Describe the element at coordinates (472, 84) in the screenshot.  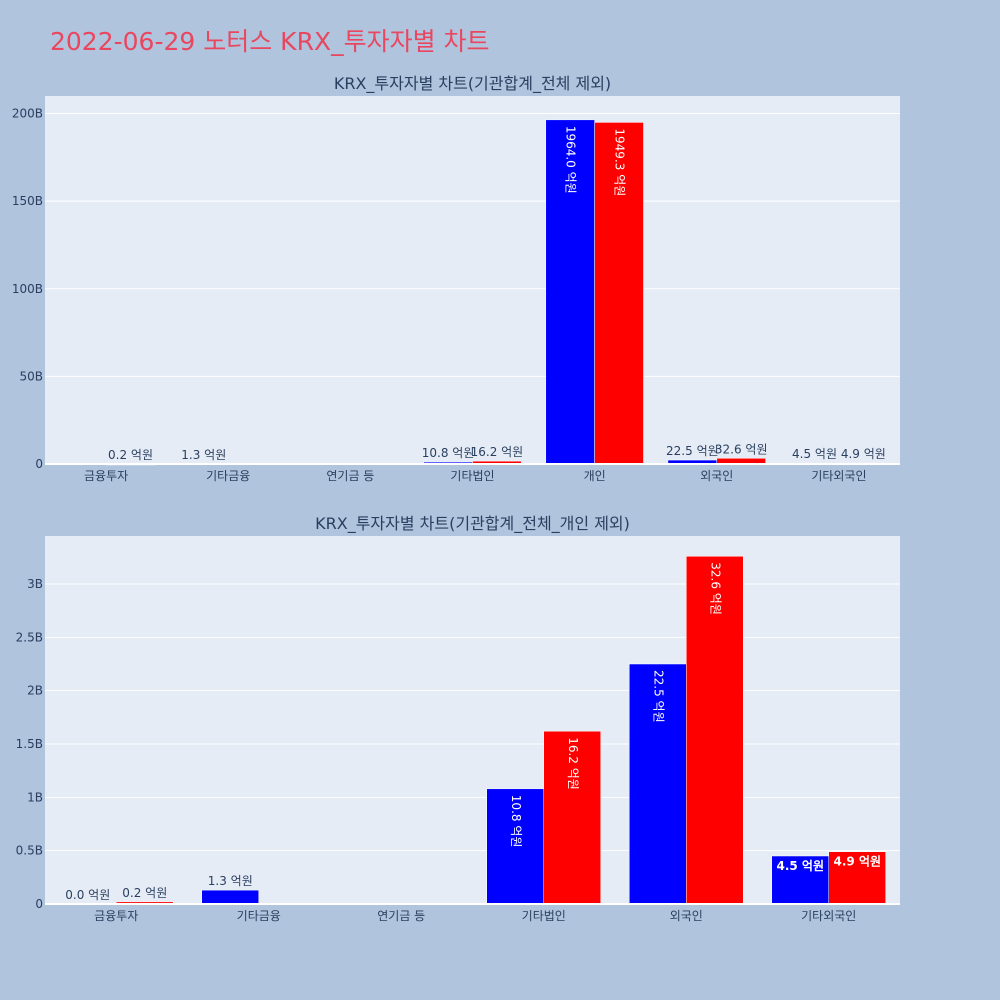
I see `chart-title: KRX_투자자별 차트(기관합계_전체 제외)` at that location.